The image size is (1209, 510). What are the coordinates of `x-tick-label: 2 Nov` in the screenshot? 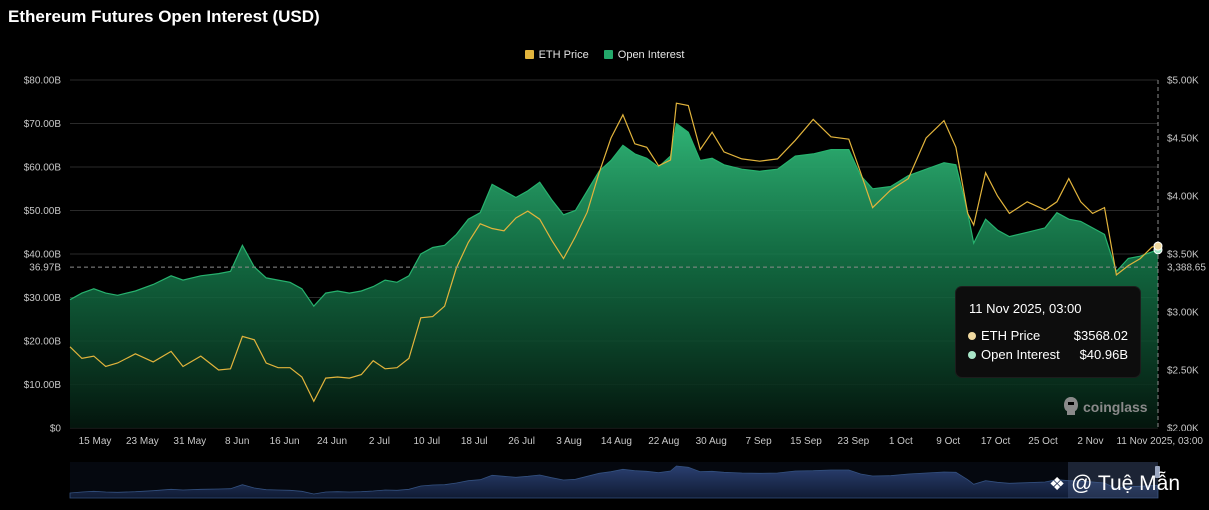 It's located at (1090, 441).